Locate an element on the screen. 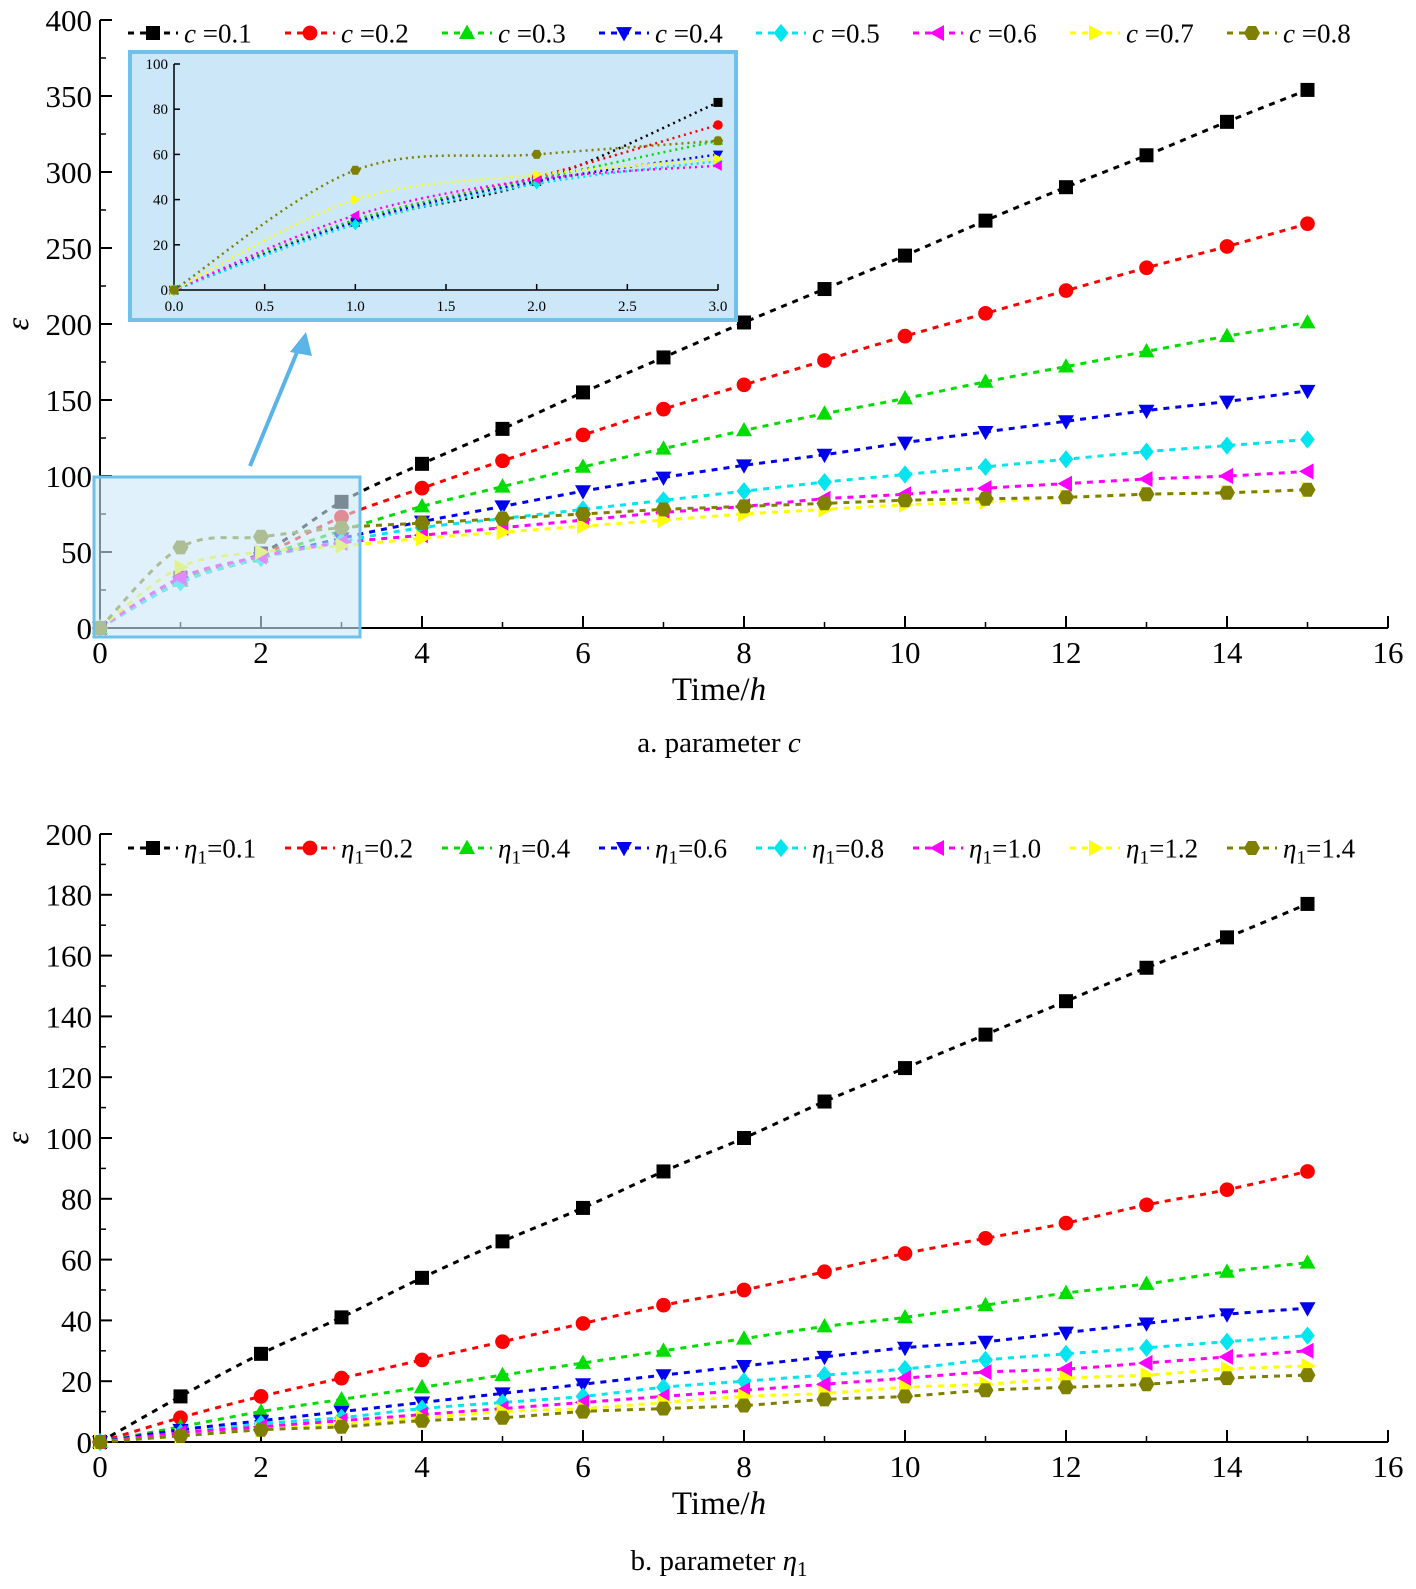 This screenshot has width=1416, height=1589. x-axis-label-var: h is located at coordinates (758, 690).